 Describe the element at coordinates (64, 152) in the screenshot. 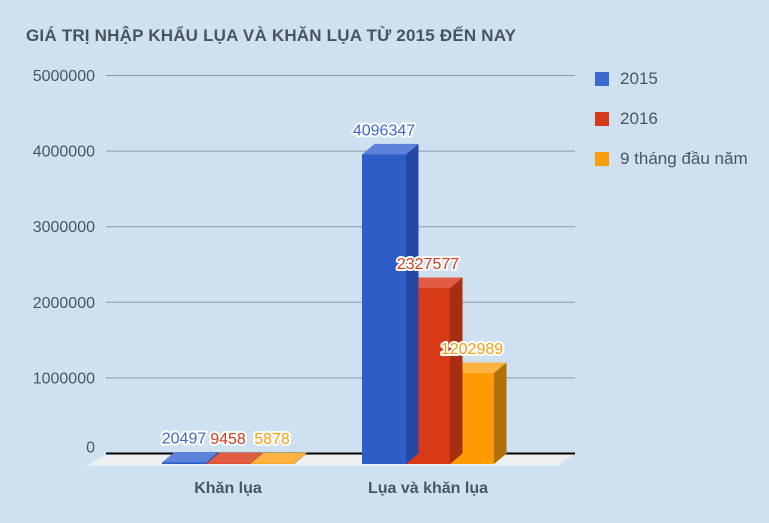

I see `y-tick-label: 4000000` at that location.